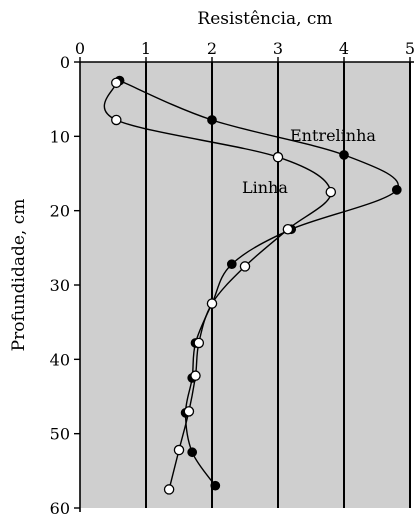  What do you see at coordinates (60, 211) in the screenshot?
I see `y-tick-label: 20` at bounding box center [60, 211].